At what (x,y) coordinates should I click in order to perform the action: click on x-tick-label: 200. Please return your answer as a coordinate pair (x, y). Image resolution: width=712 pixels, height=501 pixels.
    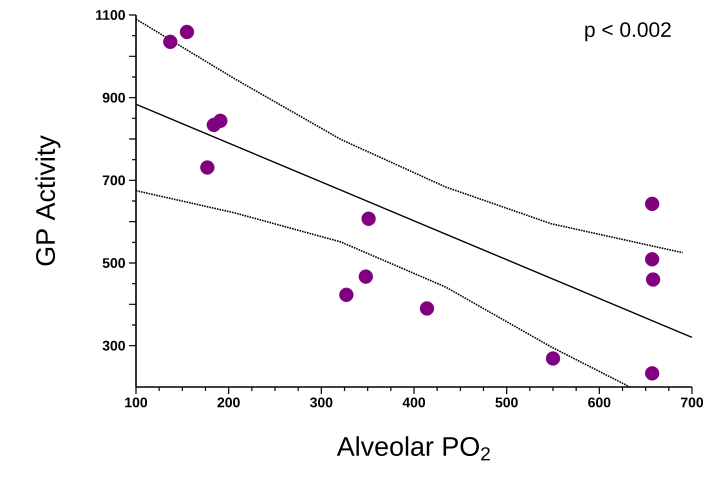
    Looking at the image, I should click on (229, 402).